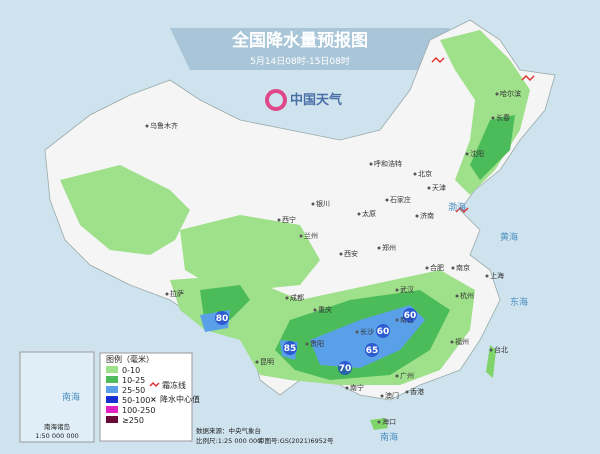 The image size is (600, 454). Describe the element at coordinates (133, 420) in the screenshot. I see `legend-label: ≥250` at that location.